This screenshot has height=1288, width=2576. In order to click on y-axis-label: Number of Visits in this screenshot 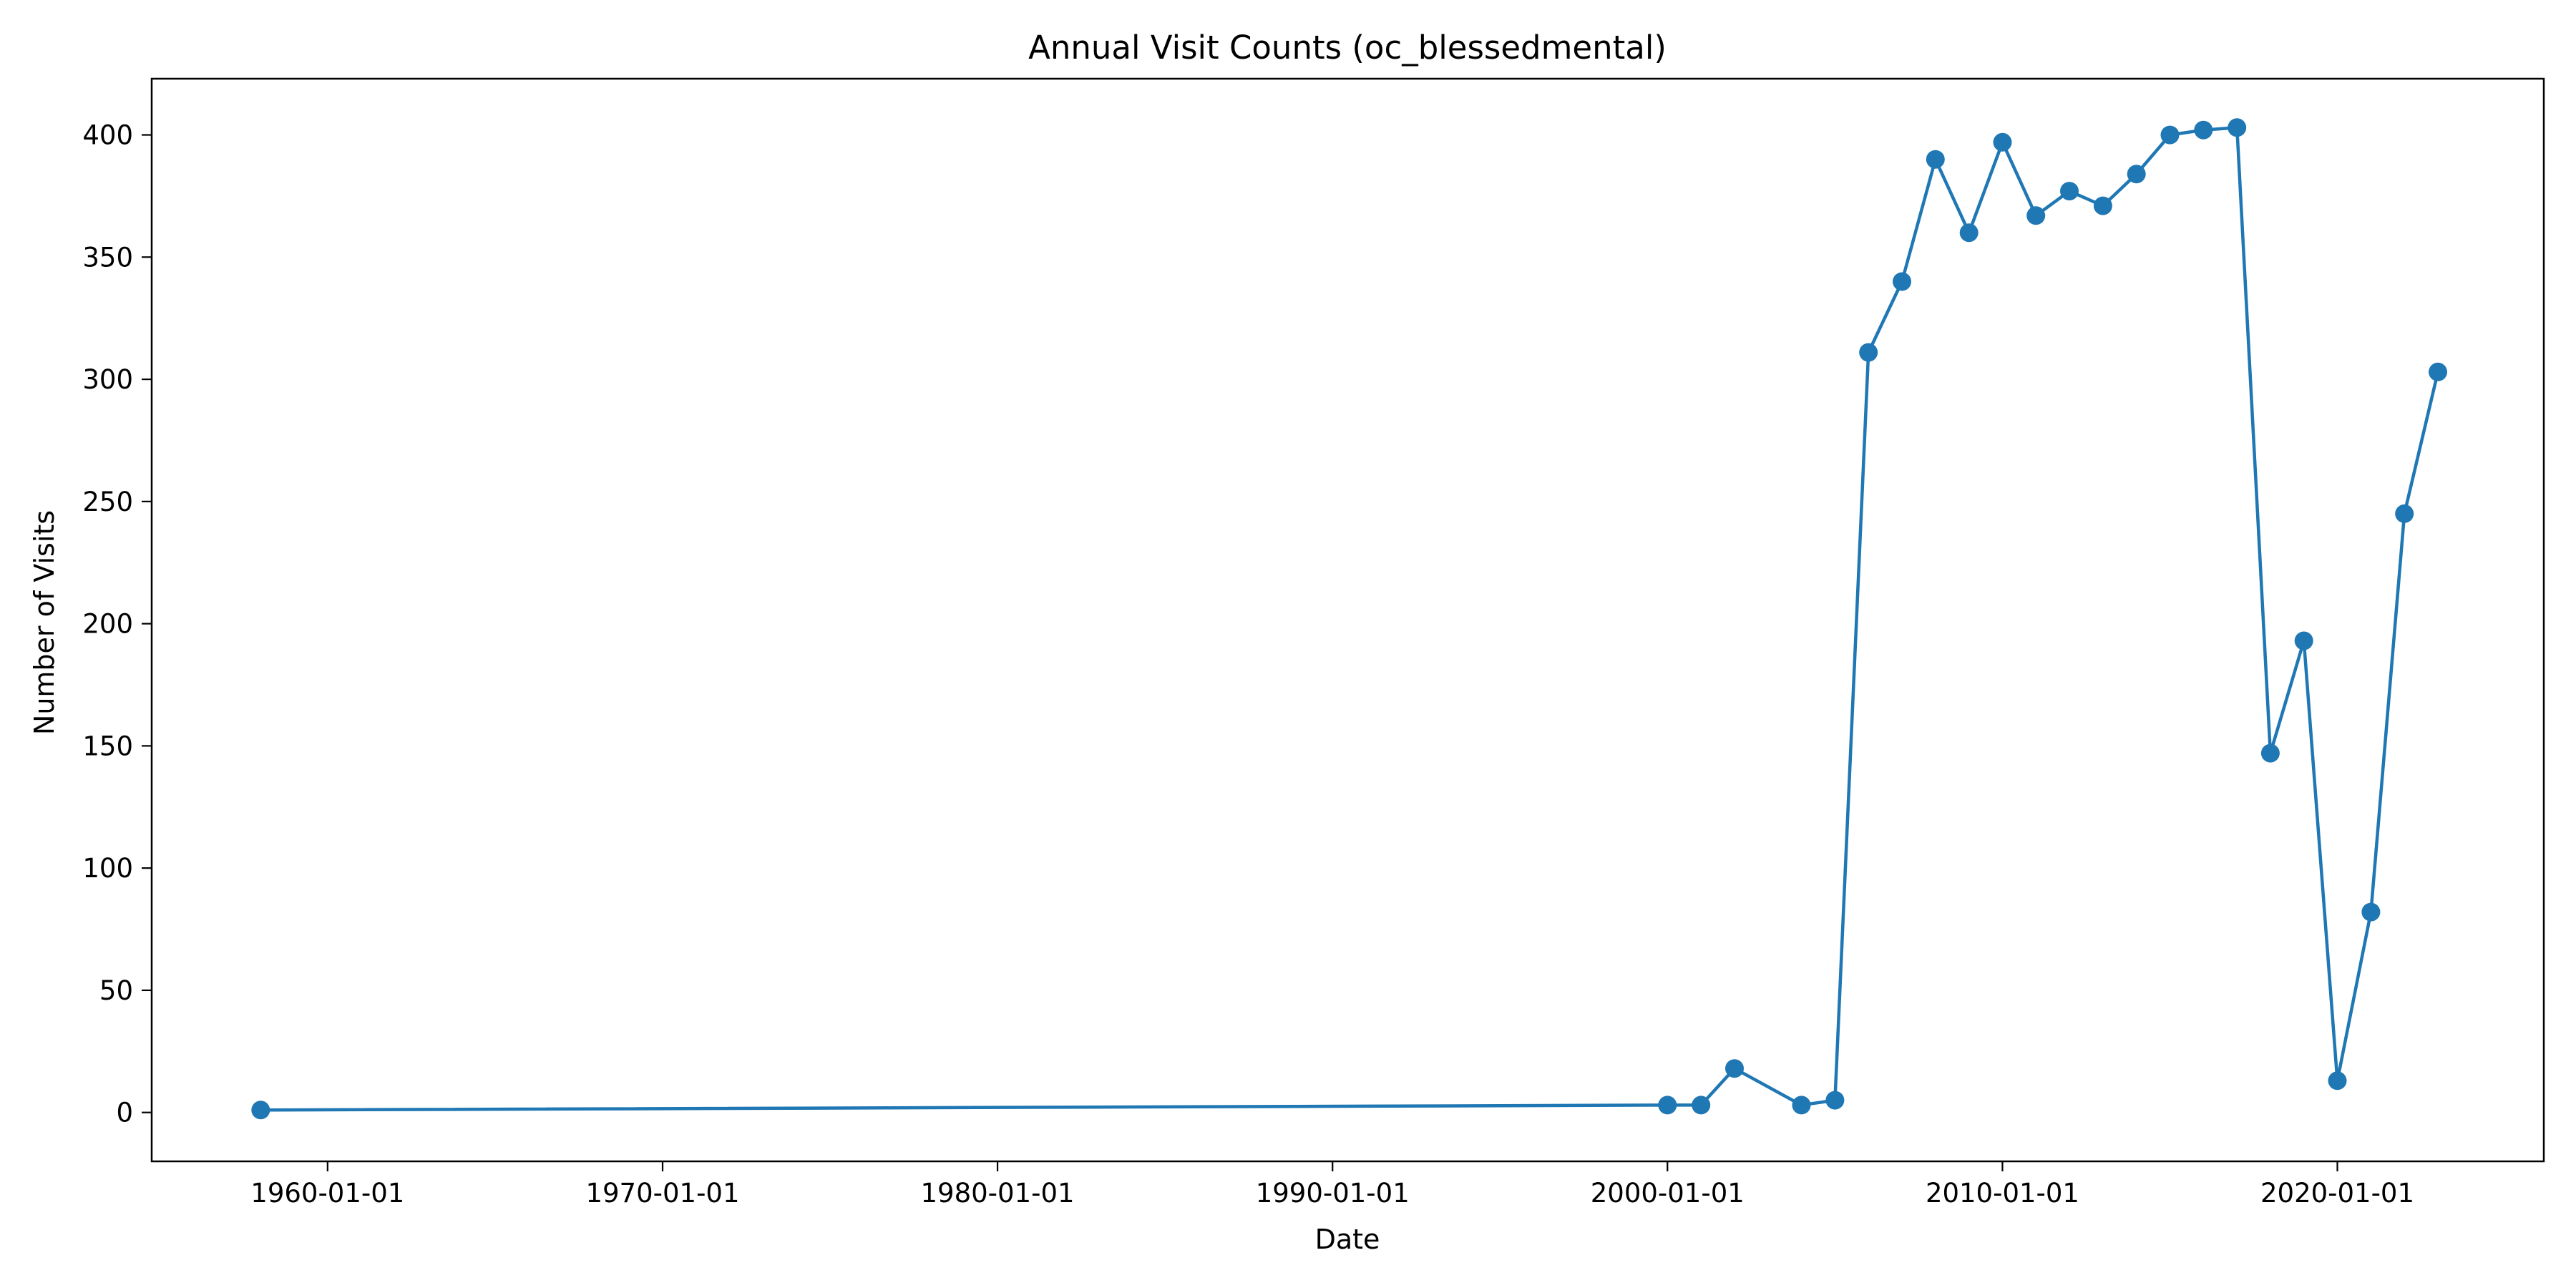, I will do `click(44, 622)`.